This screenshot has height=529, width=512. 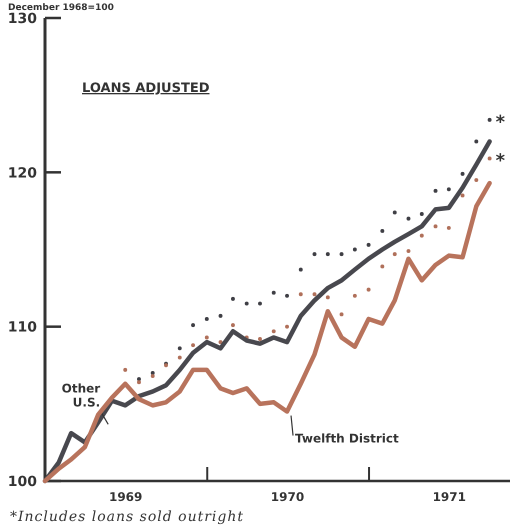 I want to click on y-tick-label: 100, so click(x=23, y=482).